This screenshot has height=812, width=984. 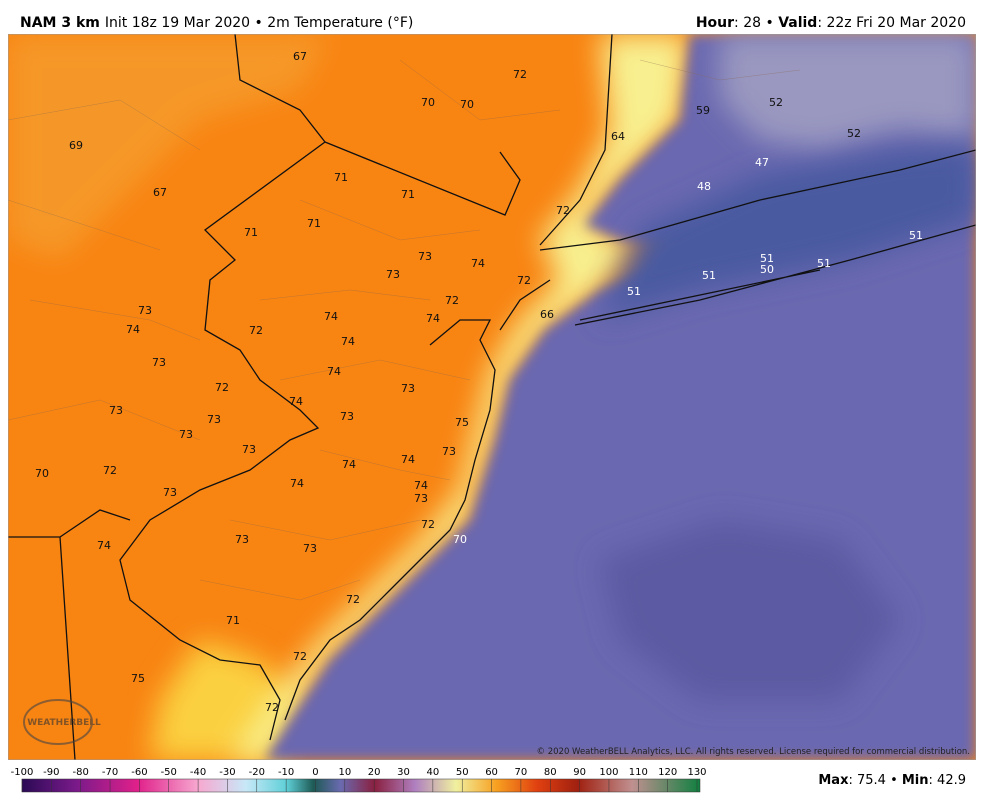 I want to click on temp-label: 47, so click(x=762, y=162).